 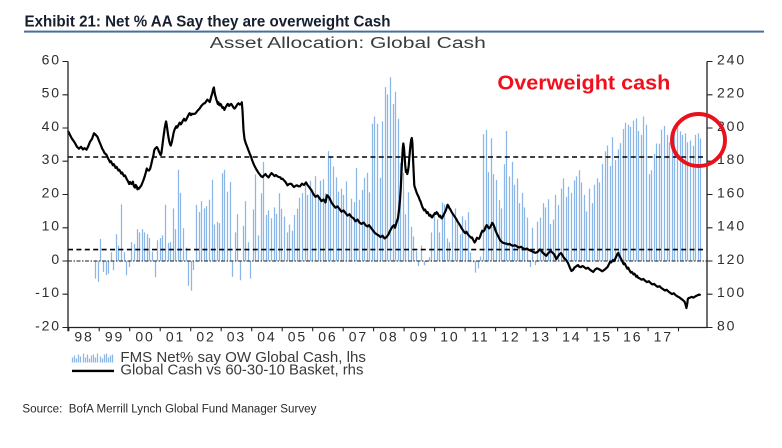 What do you see at coordinates (144, 337) in the screenshot?
I see `svg-text: 00` at bounding box center [144, 337].